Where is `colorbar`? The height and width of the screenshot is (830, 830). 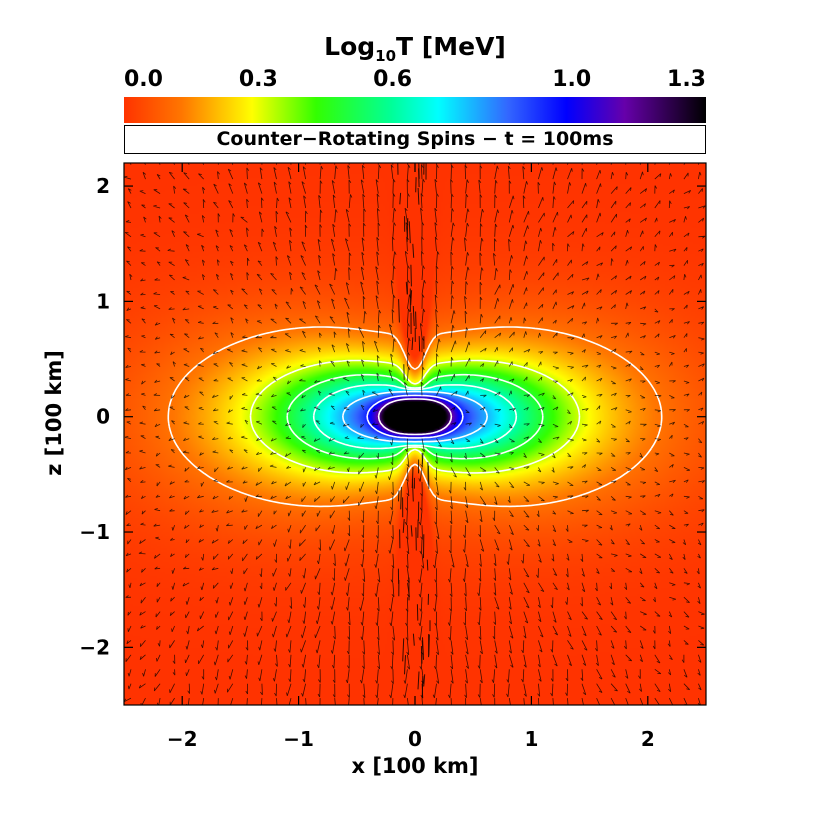 colorbar is located at coordinates (415, 110).